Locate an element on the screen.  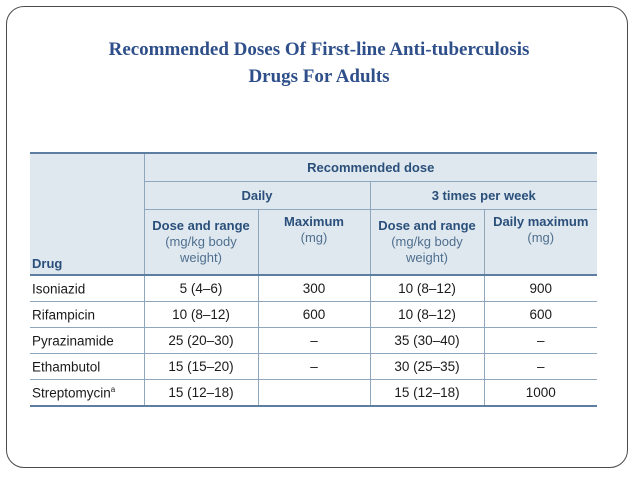
table-row: Rifampicin 10 (8–12) 600 10 (8–12) 600 is located at coordinates (313, 314).